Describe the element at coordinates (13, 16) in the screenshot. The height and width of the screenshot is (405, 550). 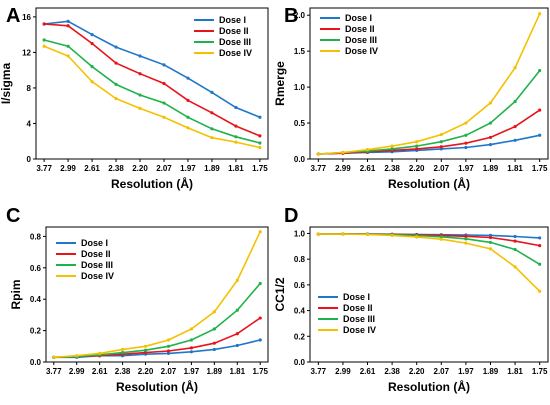
I see `panel-letter: A` at that location.